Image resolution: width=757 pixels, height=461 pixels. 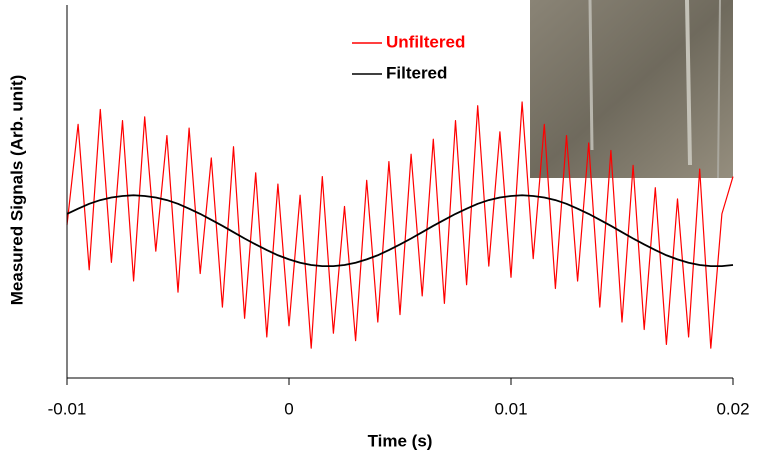 I want to click on legend-box, so click(x=425, y=58).